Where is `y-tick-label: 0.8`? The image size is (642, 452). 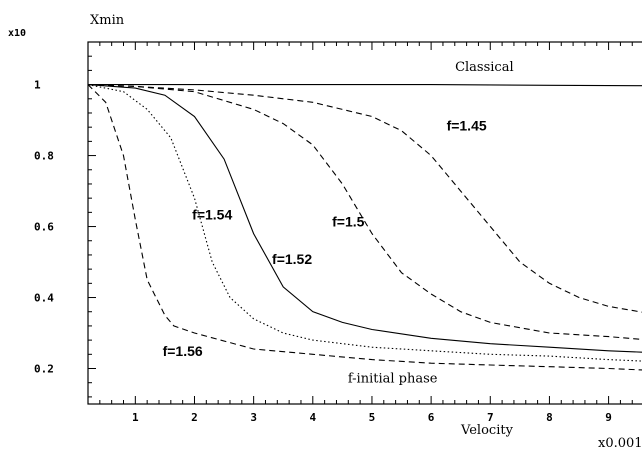
y-tick-label: 0.8 is located at coordinates (44, 156).